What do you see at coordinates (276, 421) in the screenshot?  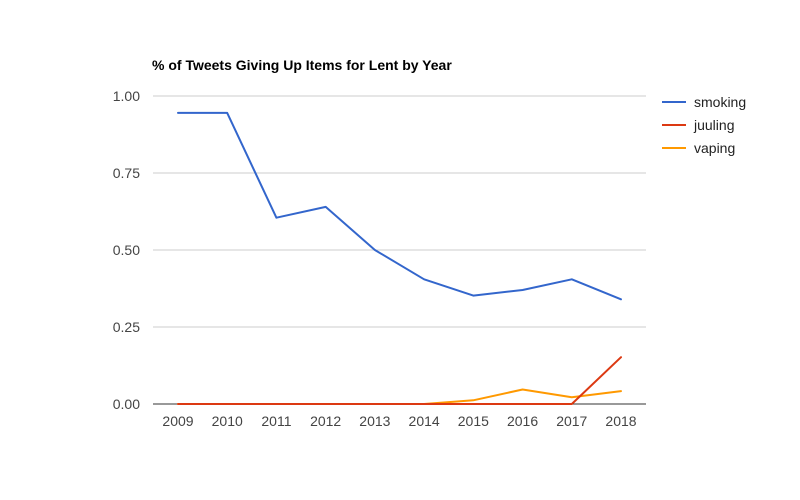 I see `x-tick-label: 2011` at bounding box center [276, 421].